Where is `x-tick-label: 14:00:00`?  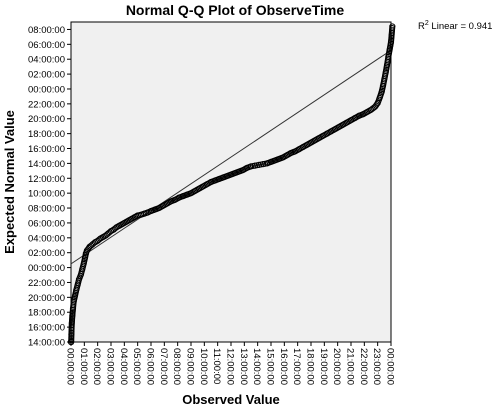 x-tick-label: 14:00:00 is located at coordinates (256, 366).